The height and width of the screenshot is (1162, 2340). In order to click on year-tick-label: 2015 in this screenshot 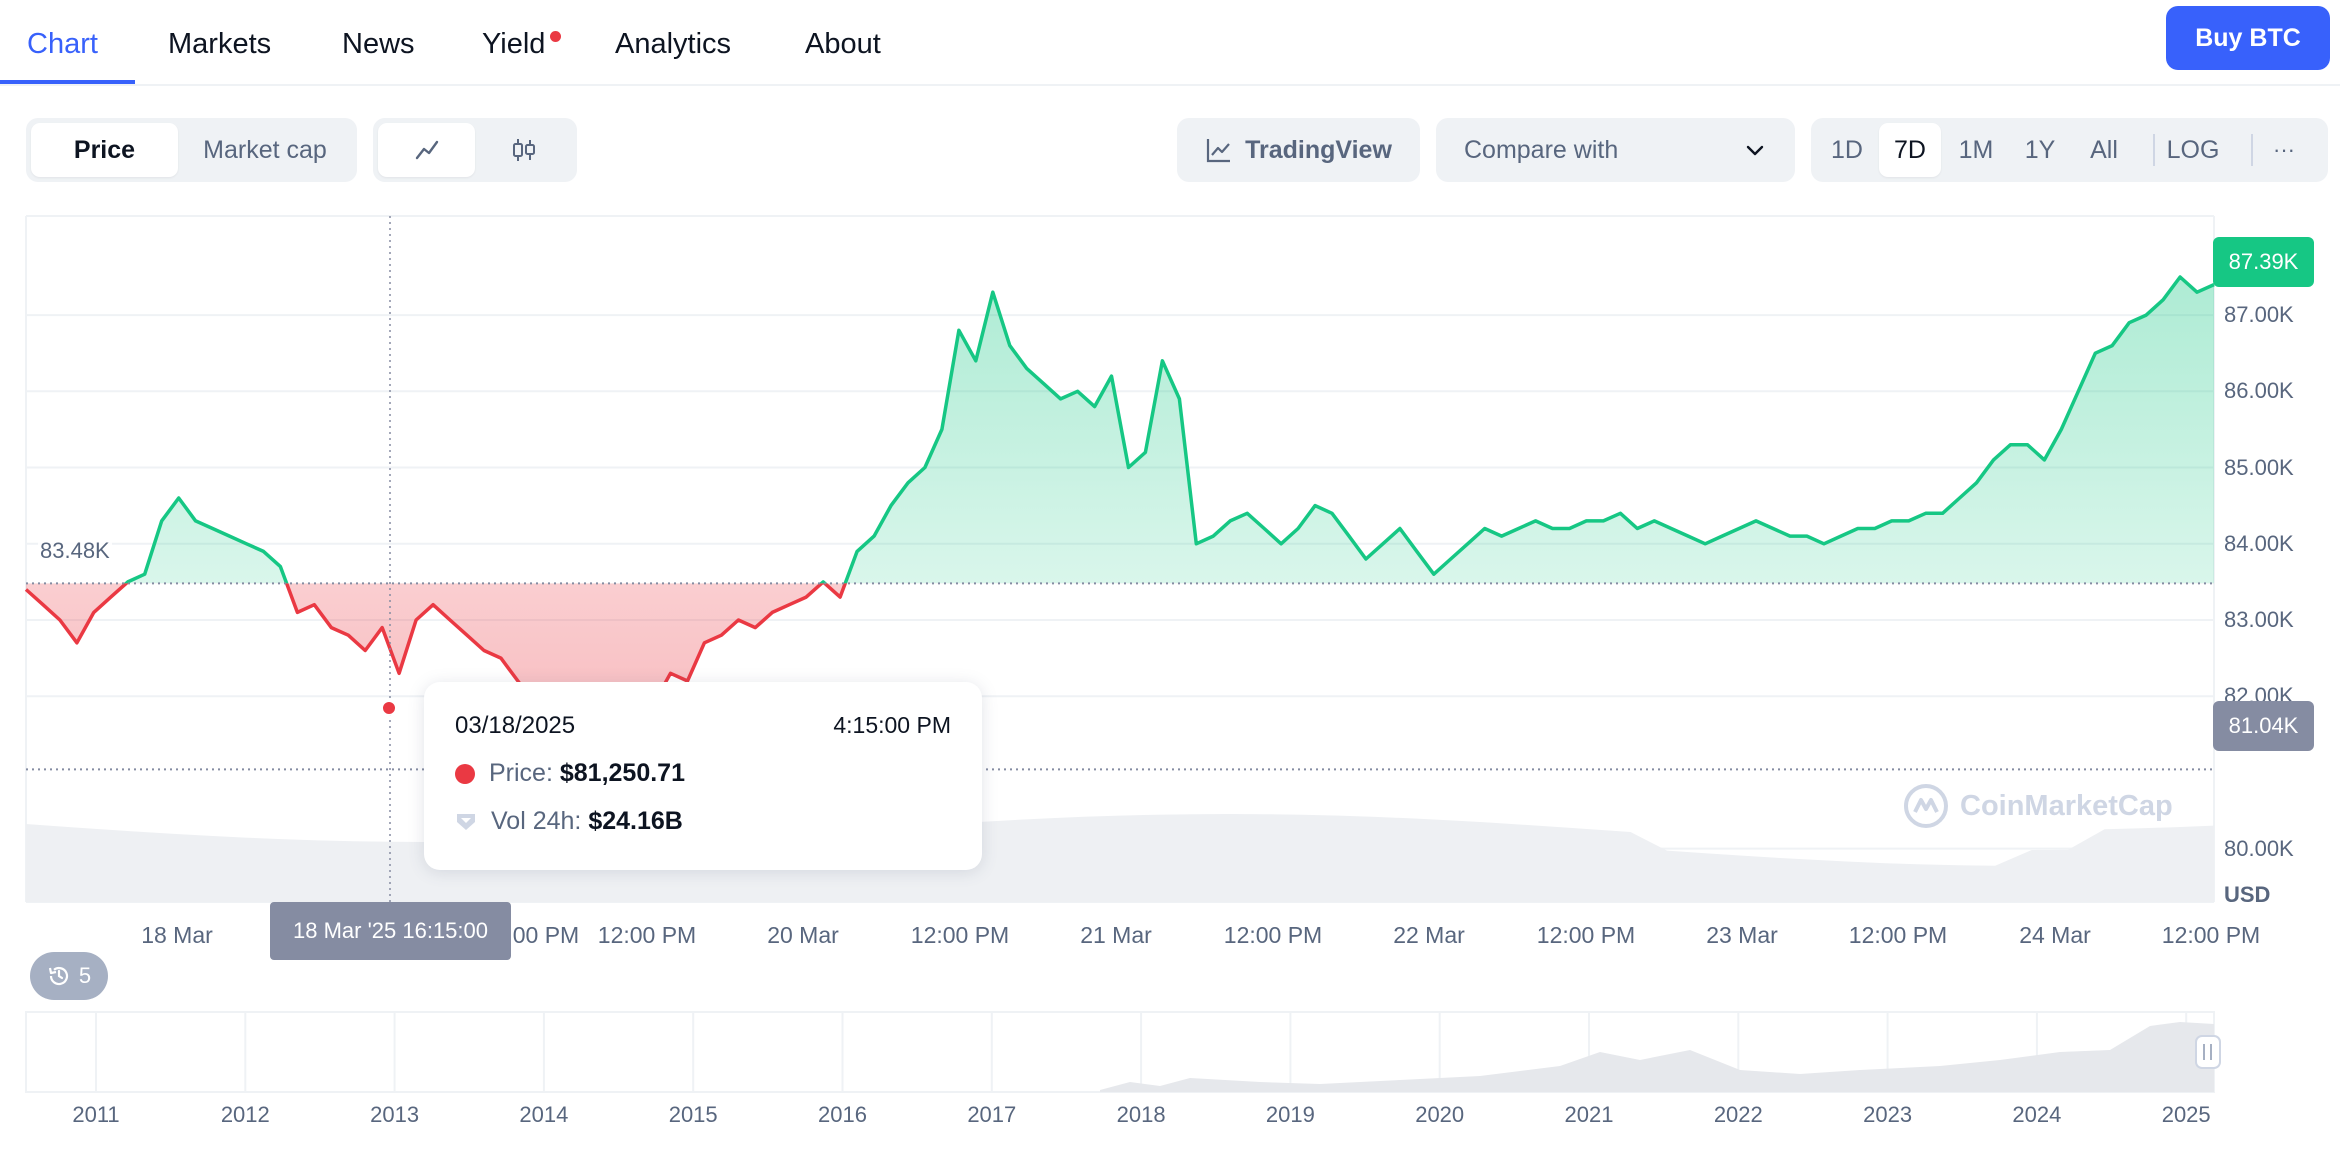, I will do `click(693, 1114)`.